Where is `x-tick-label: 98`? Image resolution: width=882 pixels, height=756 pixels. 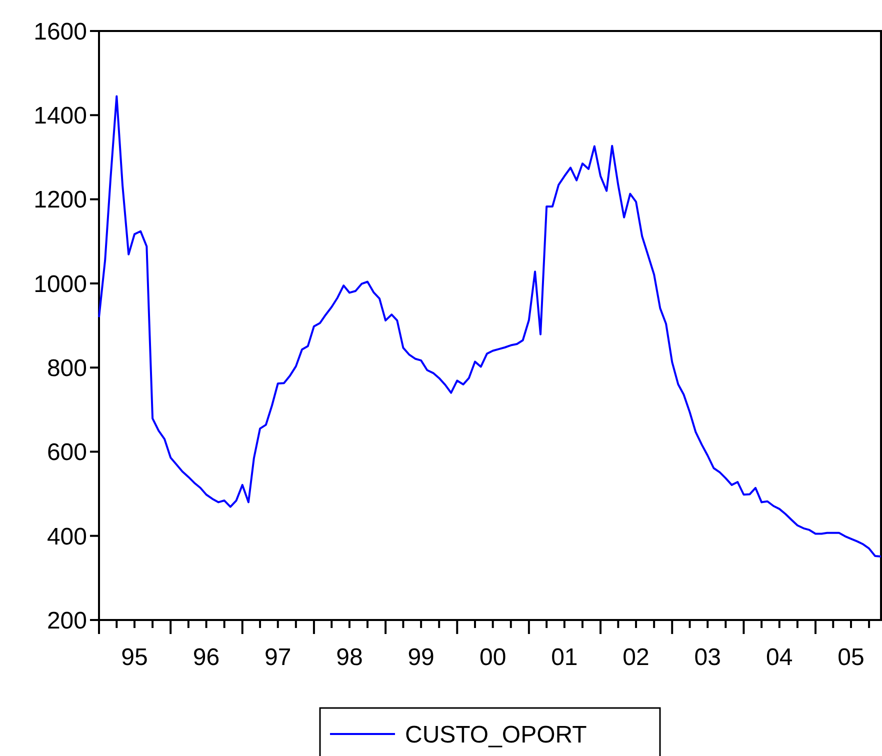
x-tick-label: 98 is located at coordinates (349, 657).